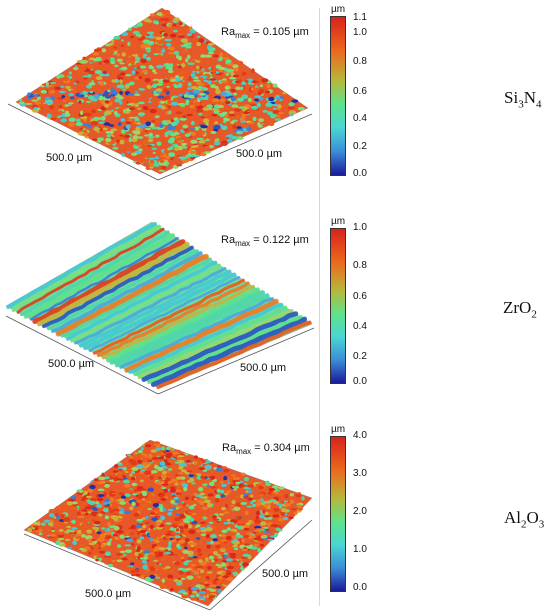  Describe the element at coordinates (259, 154) in the screenshot. I see `y-axis-label-si3n4: 500.0 µm` at that location.